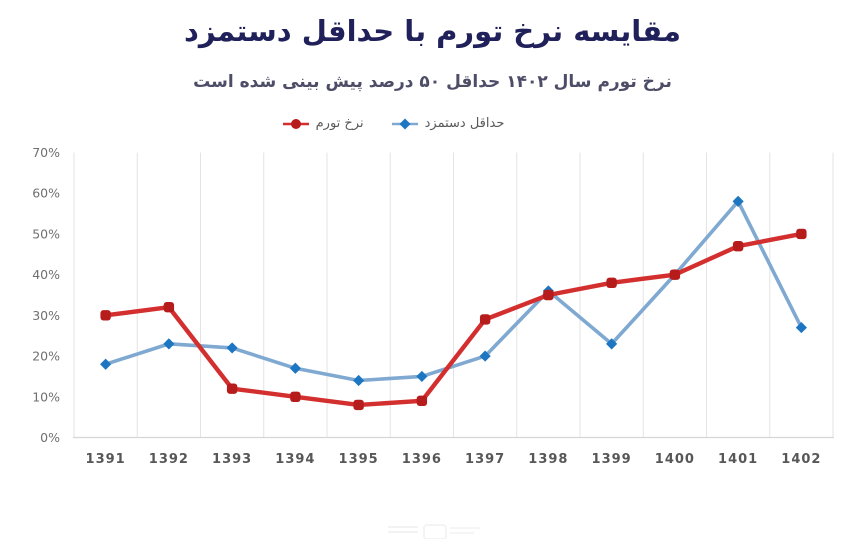 The height and width of the screenshot is (539, 865). What do you see at coordinates (46, 356) in the screenshot?
I see `y-tick-label: 20%` at bounding box center [46, 356].